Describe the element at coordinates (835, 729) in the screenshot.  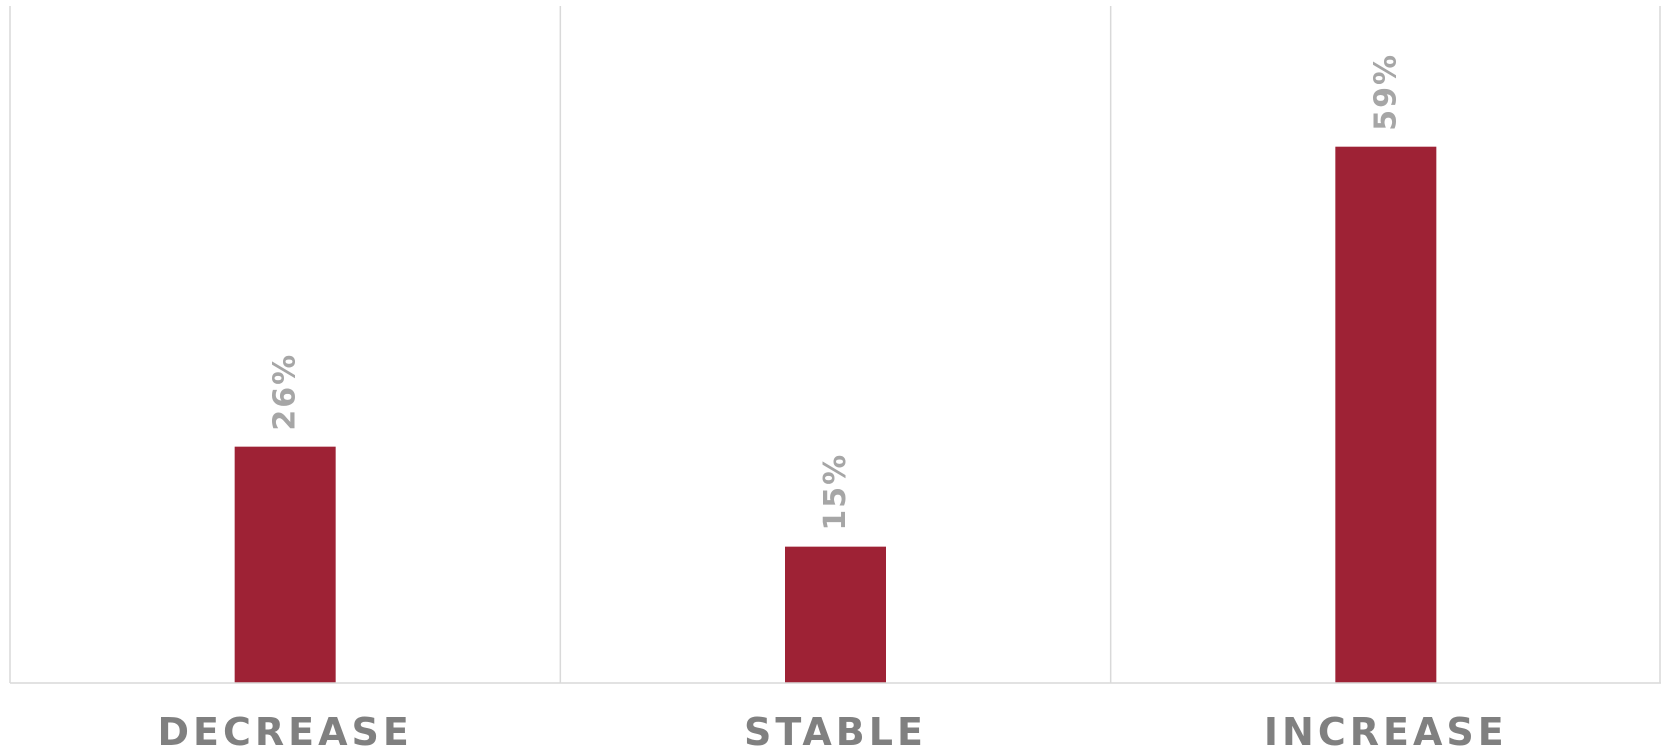
I see `category-label-stable: STABLE` at that location.